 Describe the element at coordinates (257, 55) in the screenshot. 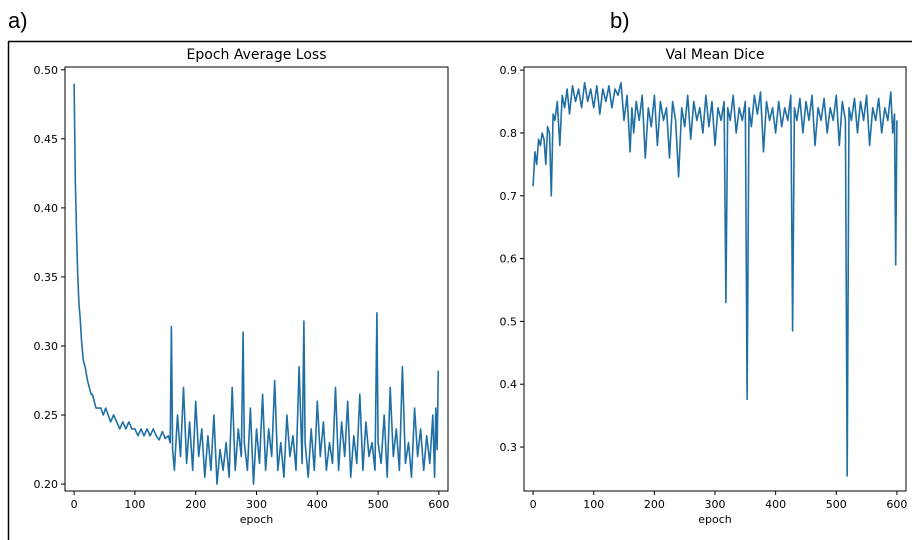

I see `chart-title: Epoch Average Loss` at that location.